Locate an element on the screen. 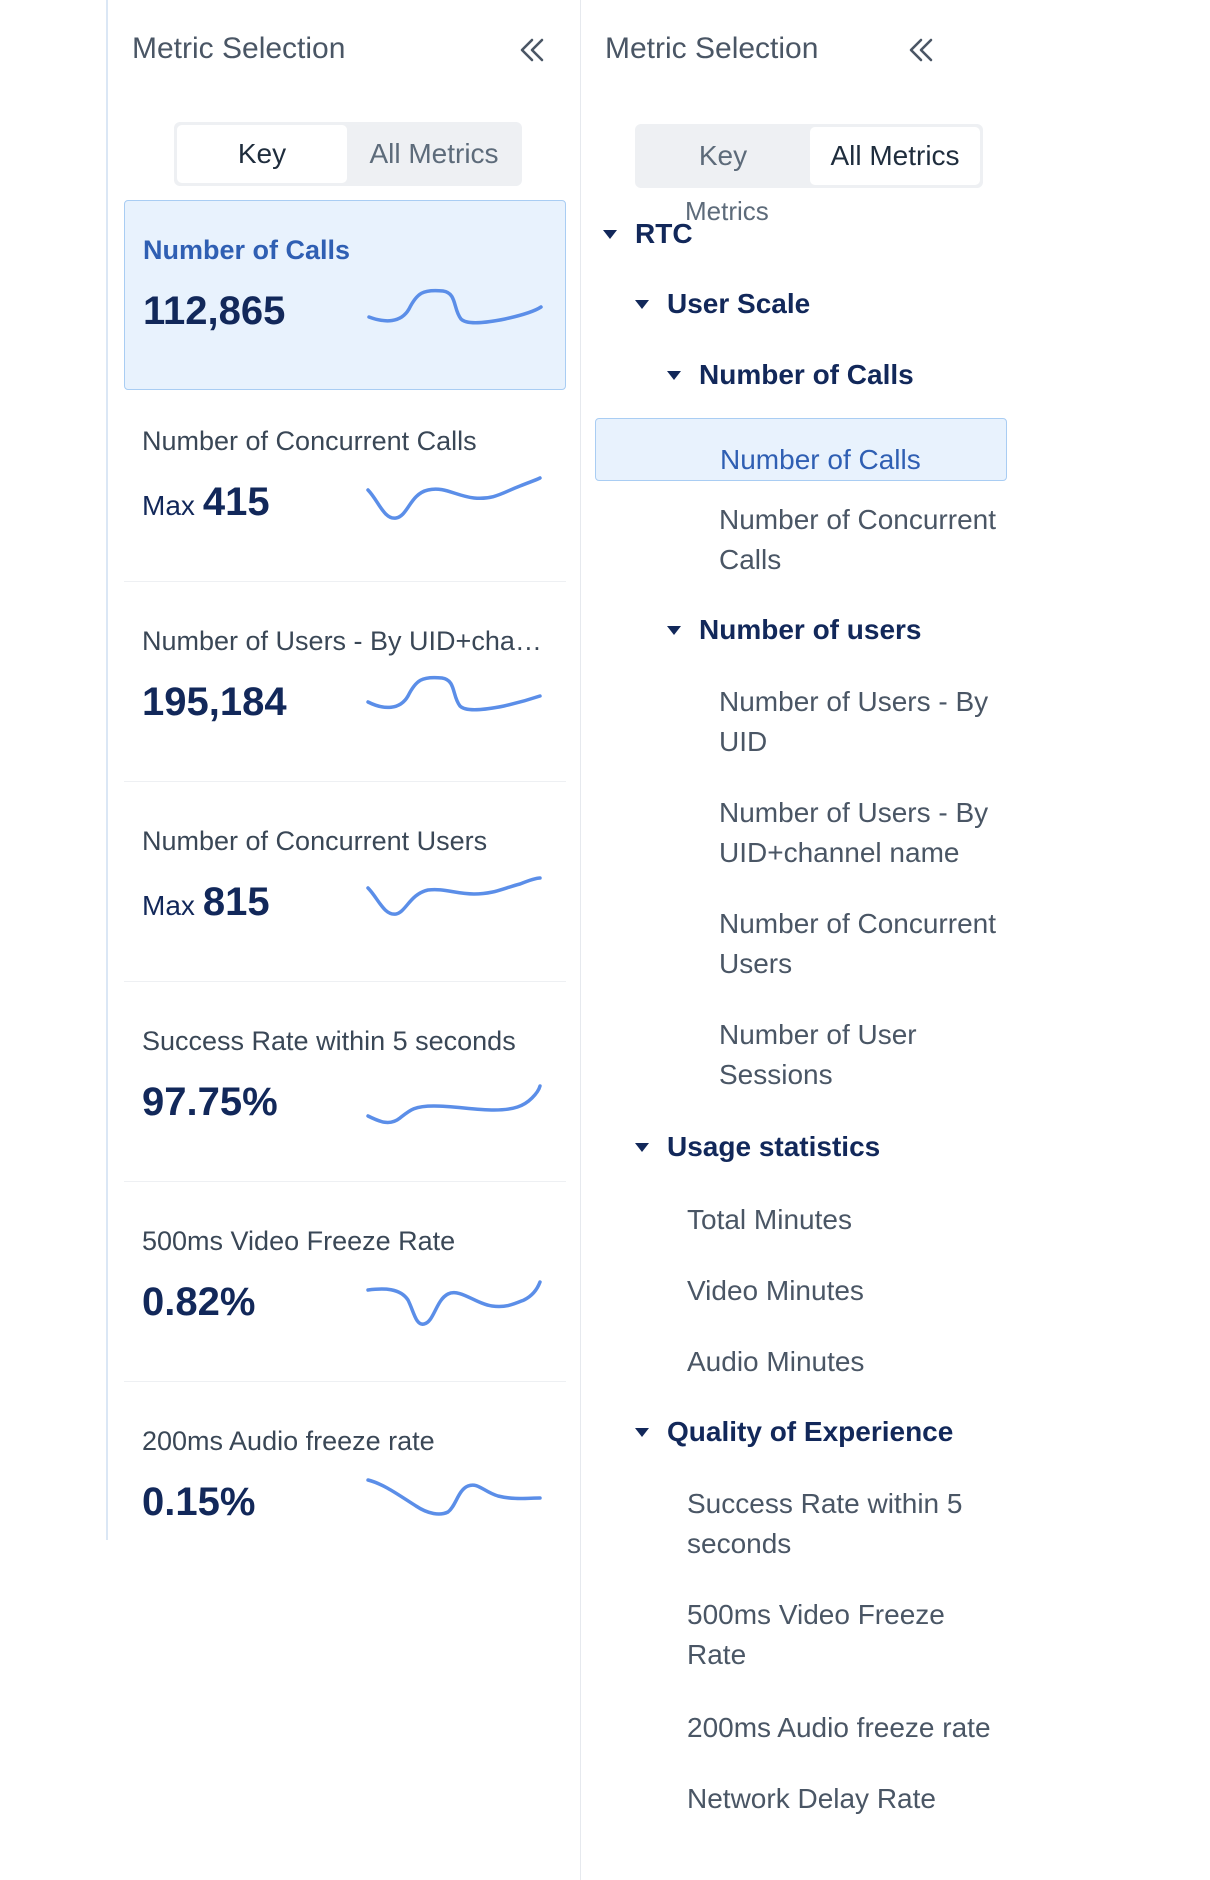 The height and width of the screenshot is (1880, 1210). metric-card-value-number: 0.82% is located at coordinates (199, 1302).